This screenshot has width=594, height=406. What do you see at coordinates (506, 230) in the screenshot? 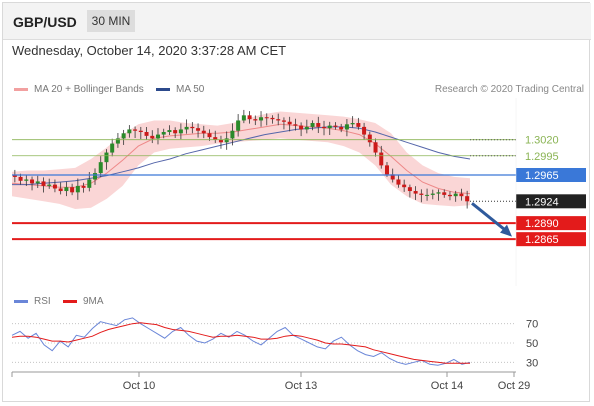
I see `forecast-arrow-head` at bounding box center [506, 230].